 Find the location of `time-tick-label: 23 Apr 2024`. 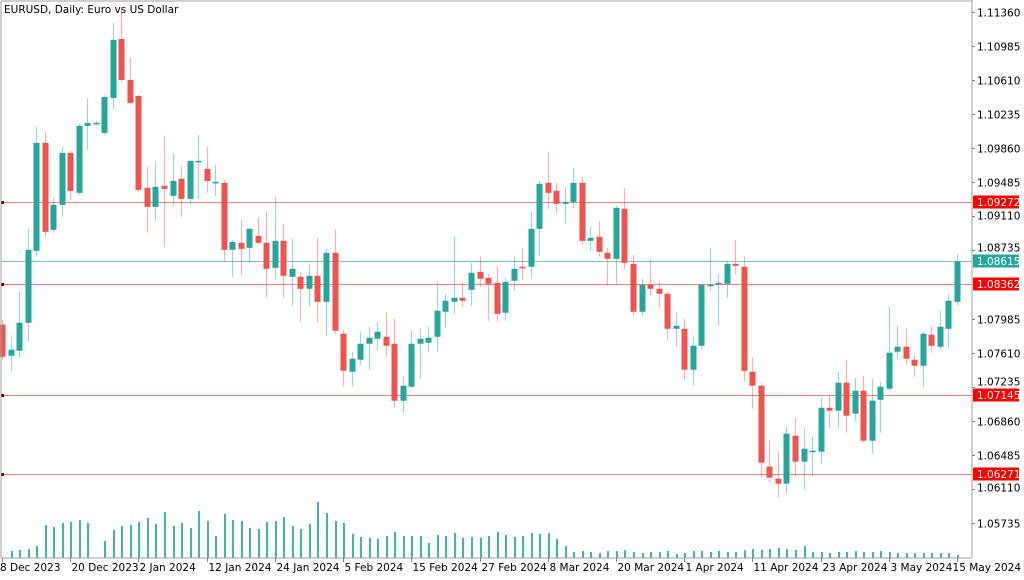

time-tick-label: 23 Apr 2024 is located at coordinates (855, 568).